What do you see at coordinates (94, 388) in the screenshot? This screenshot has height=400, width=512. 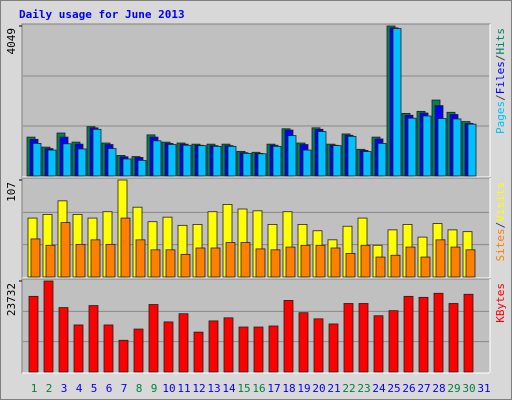 I see `x-tick-label: 5` at bounding box center [94, 388].